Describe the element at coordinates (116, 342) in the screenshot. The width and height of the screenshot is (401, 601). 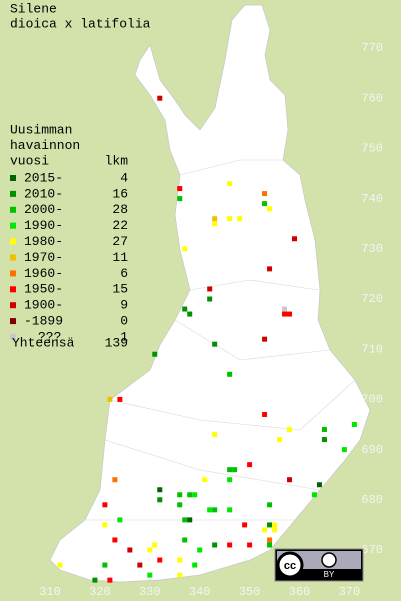
I see `total-count: 139` at that location.